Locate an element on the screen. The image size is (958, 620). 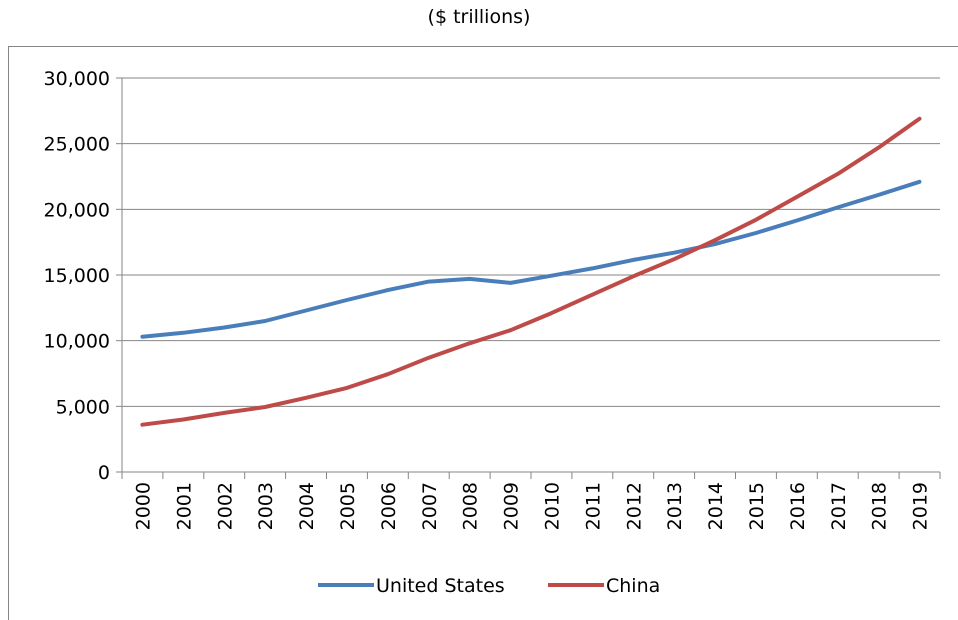
x-tick-label: 2004 is located at coordinates (307, 506).